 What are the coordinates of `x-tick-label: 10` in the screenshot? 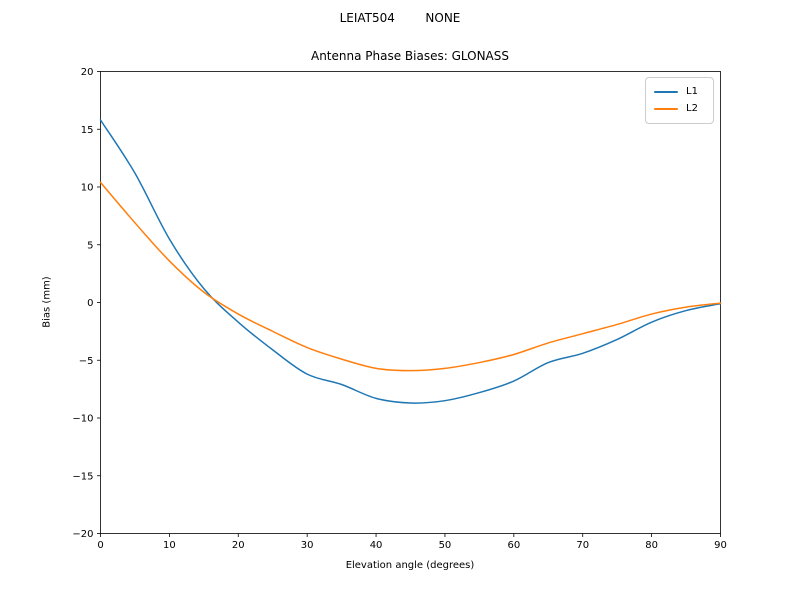 It's located at (169, 545).